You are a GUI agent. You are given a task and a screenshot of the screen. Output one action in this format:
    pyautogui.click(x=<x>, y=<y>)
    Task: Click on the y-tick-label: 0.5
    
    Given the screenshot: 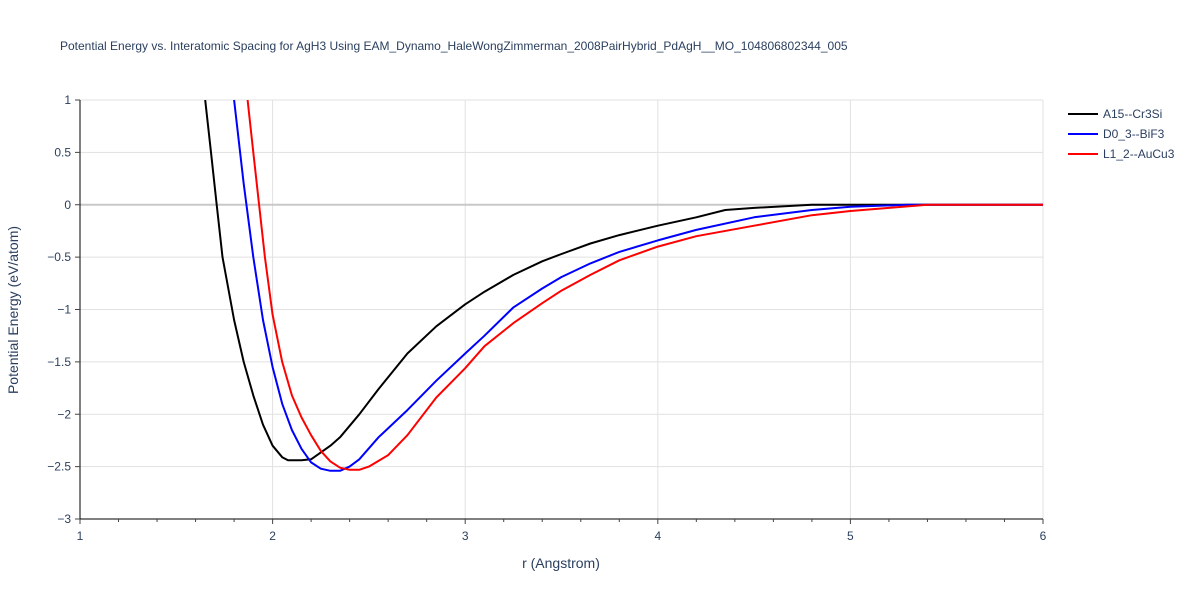 What is the action you would take?
    pyautogui.click(x=62, y=152)
    